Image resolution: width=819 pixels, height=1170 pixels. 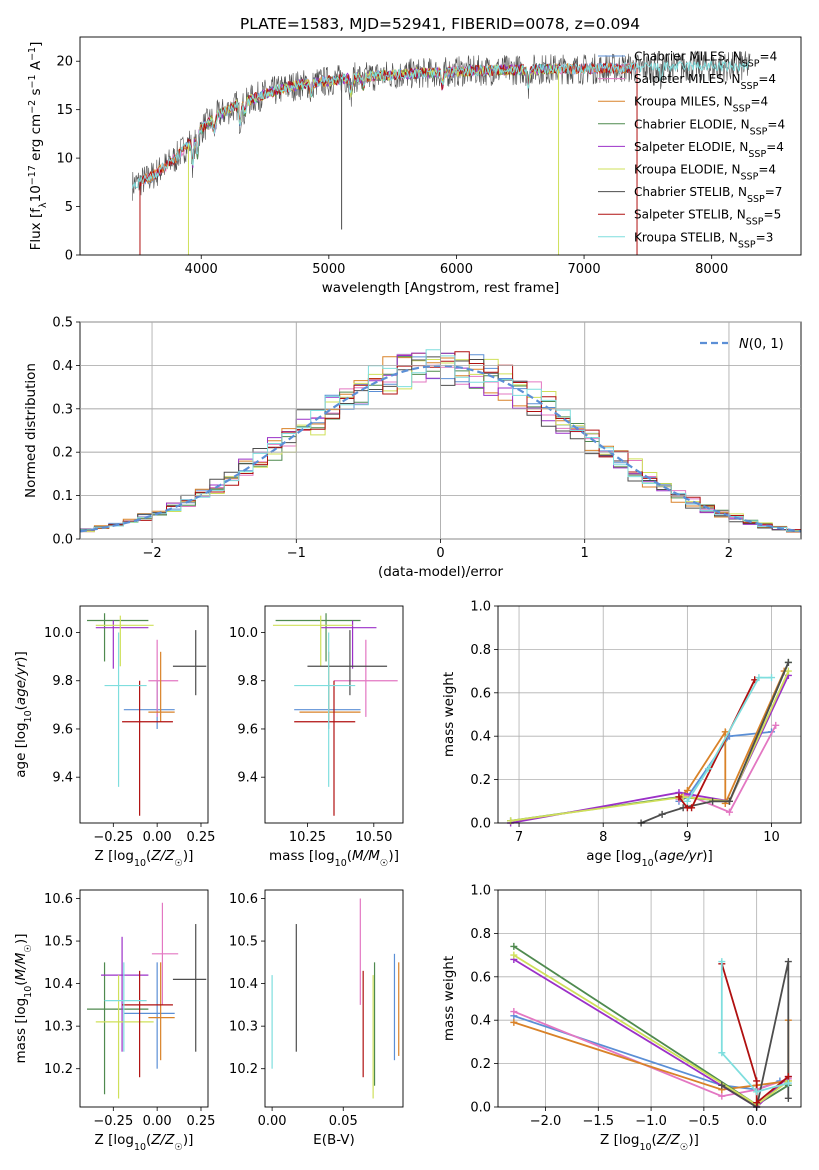 What do you see at coordinates (441, 572) in the screenshot?
I see `x-axis-label: (data-model)/error` at bounding box center [441, 572].